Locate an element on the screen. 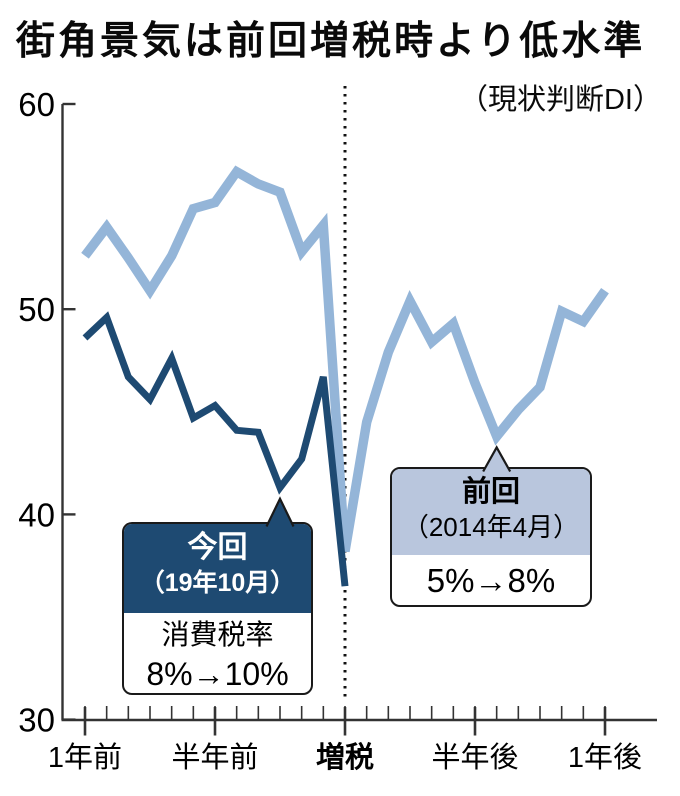 This screenshot has height=796, width=680. callout-previous-rate-change: 5%→8% is located at coordinates (491, 580).